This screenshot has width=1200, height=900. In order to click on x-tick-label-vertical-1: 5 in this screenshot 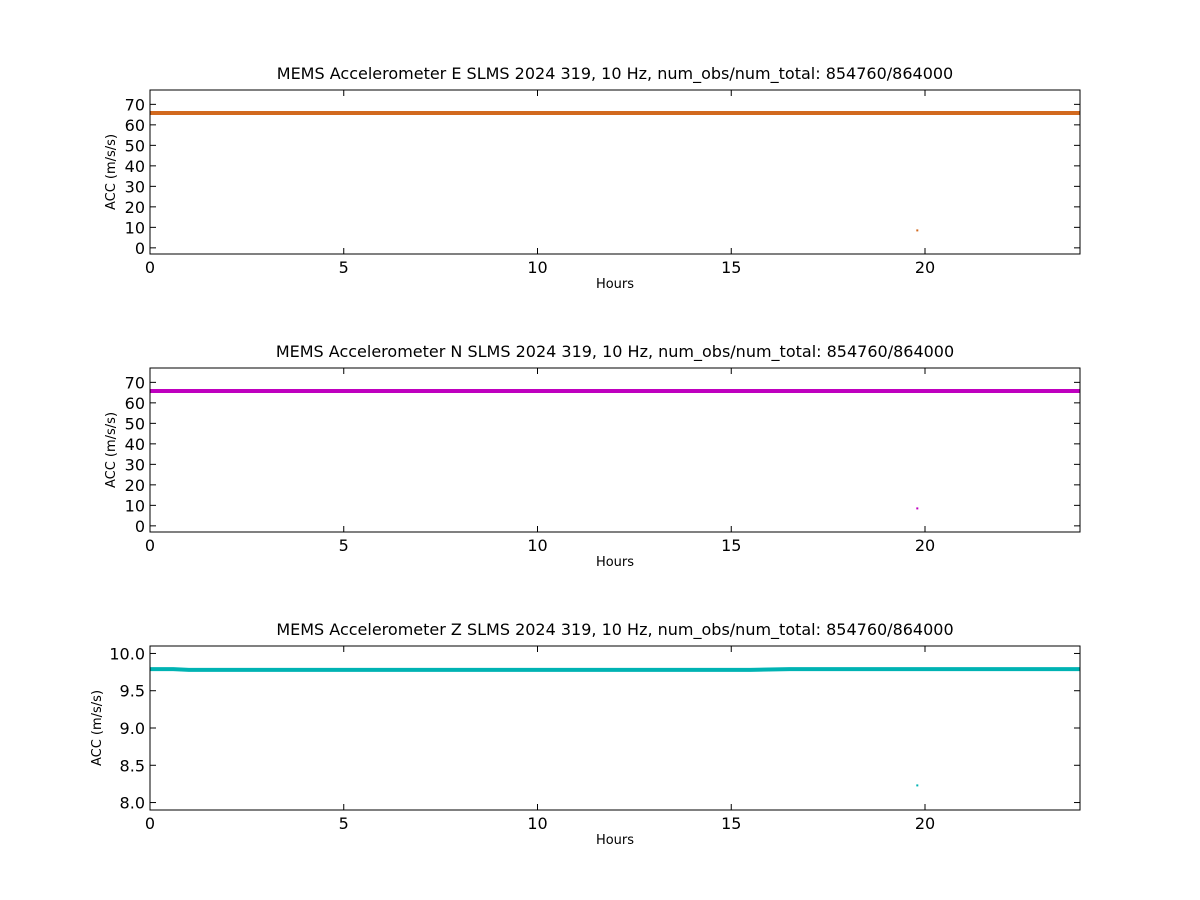, I will do `click(344, 823)`.